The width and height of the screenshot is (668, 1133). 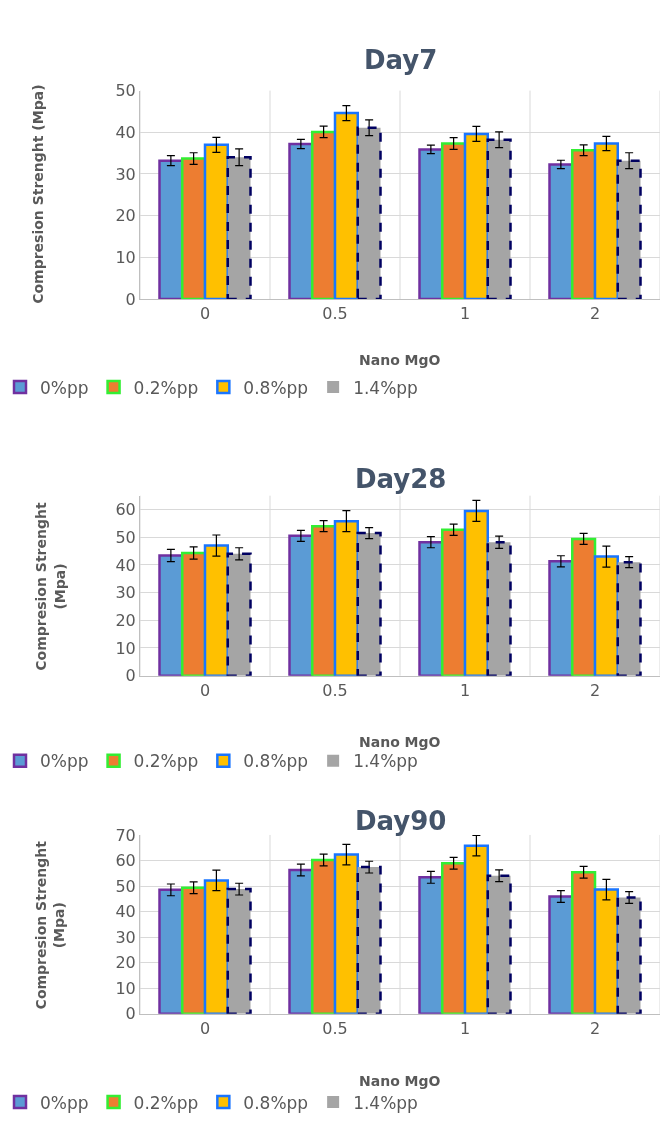 I want to click on chart-title: Day90, so click(x=401, y=821).